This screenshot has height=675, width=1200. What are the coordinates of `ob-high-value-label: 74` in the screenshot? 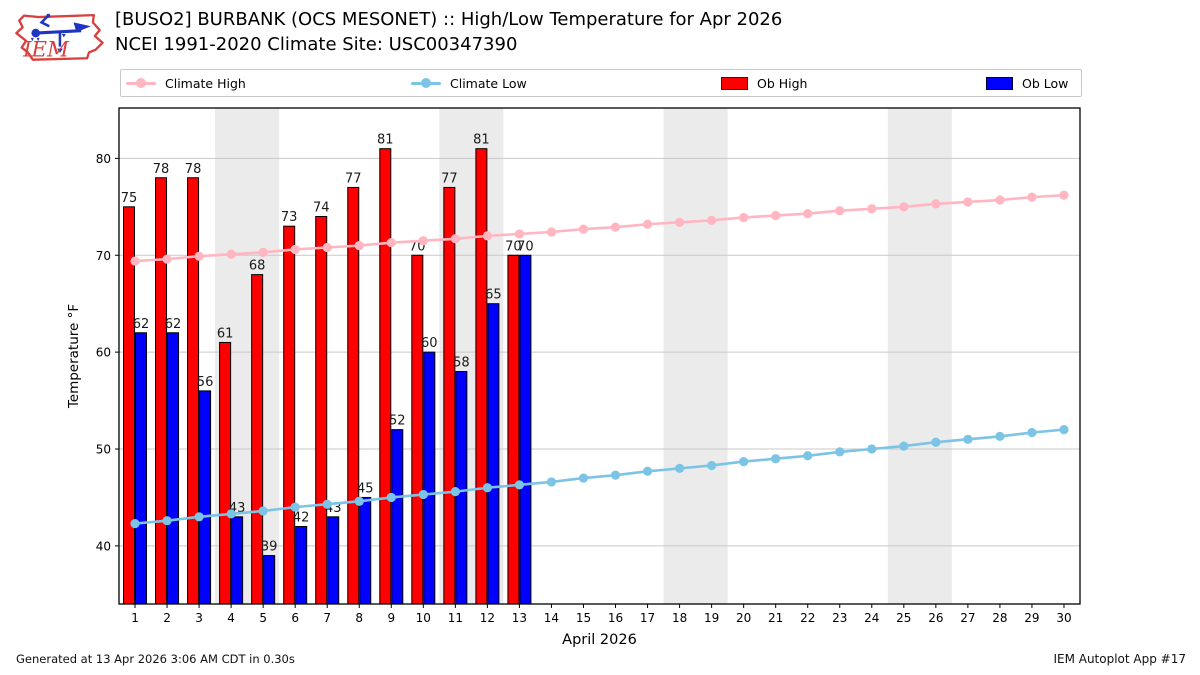 It's located at (321, 208).